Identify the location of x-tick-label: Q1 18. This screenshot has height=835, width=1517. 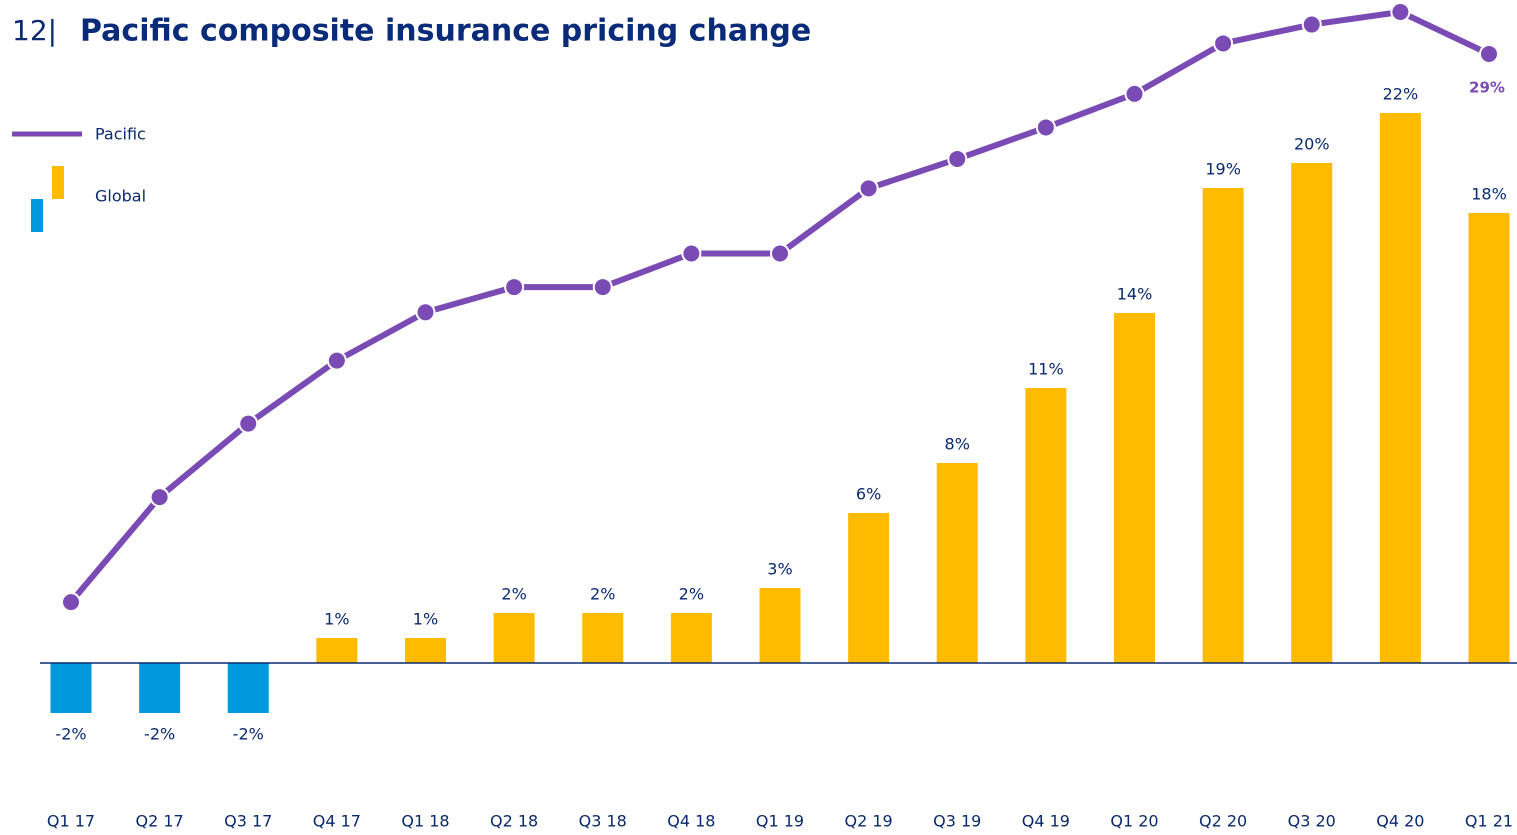
(425, 821).